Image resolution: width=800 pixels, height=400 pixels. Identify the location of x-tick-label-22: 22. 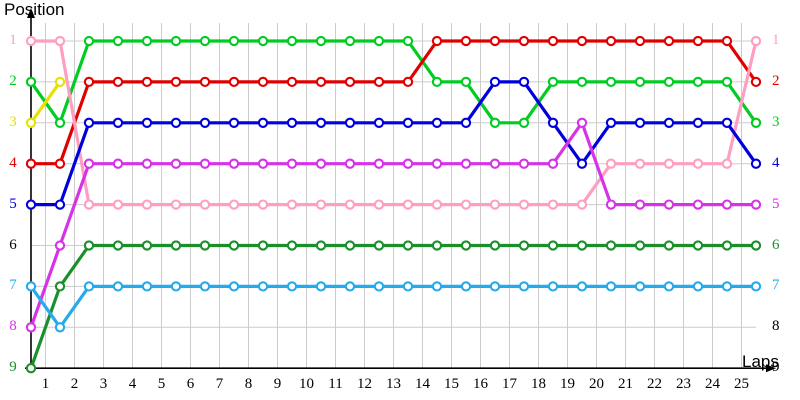
(654, 384).